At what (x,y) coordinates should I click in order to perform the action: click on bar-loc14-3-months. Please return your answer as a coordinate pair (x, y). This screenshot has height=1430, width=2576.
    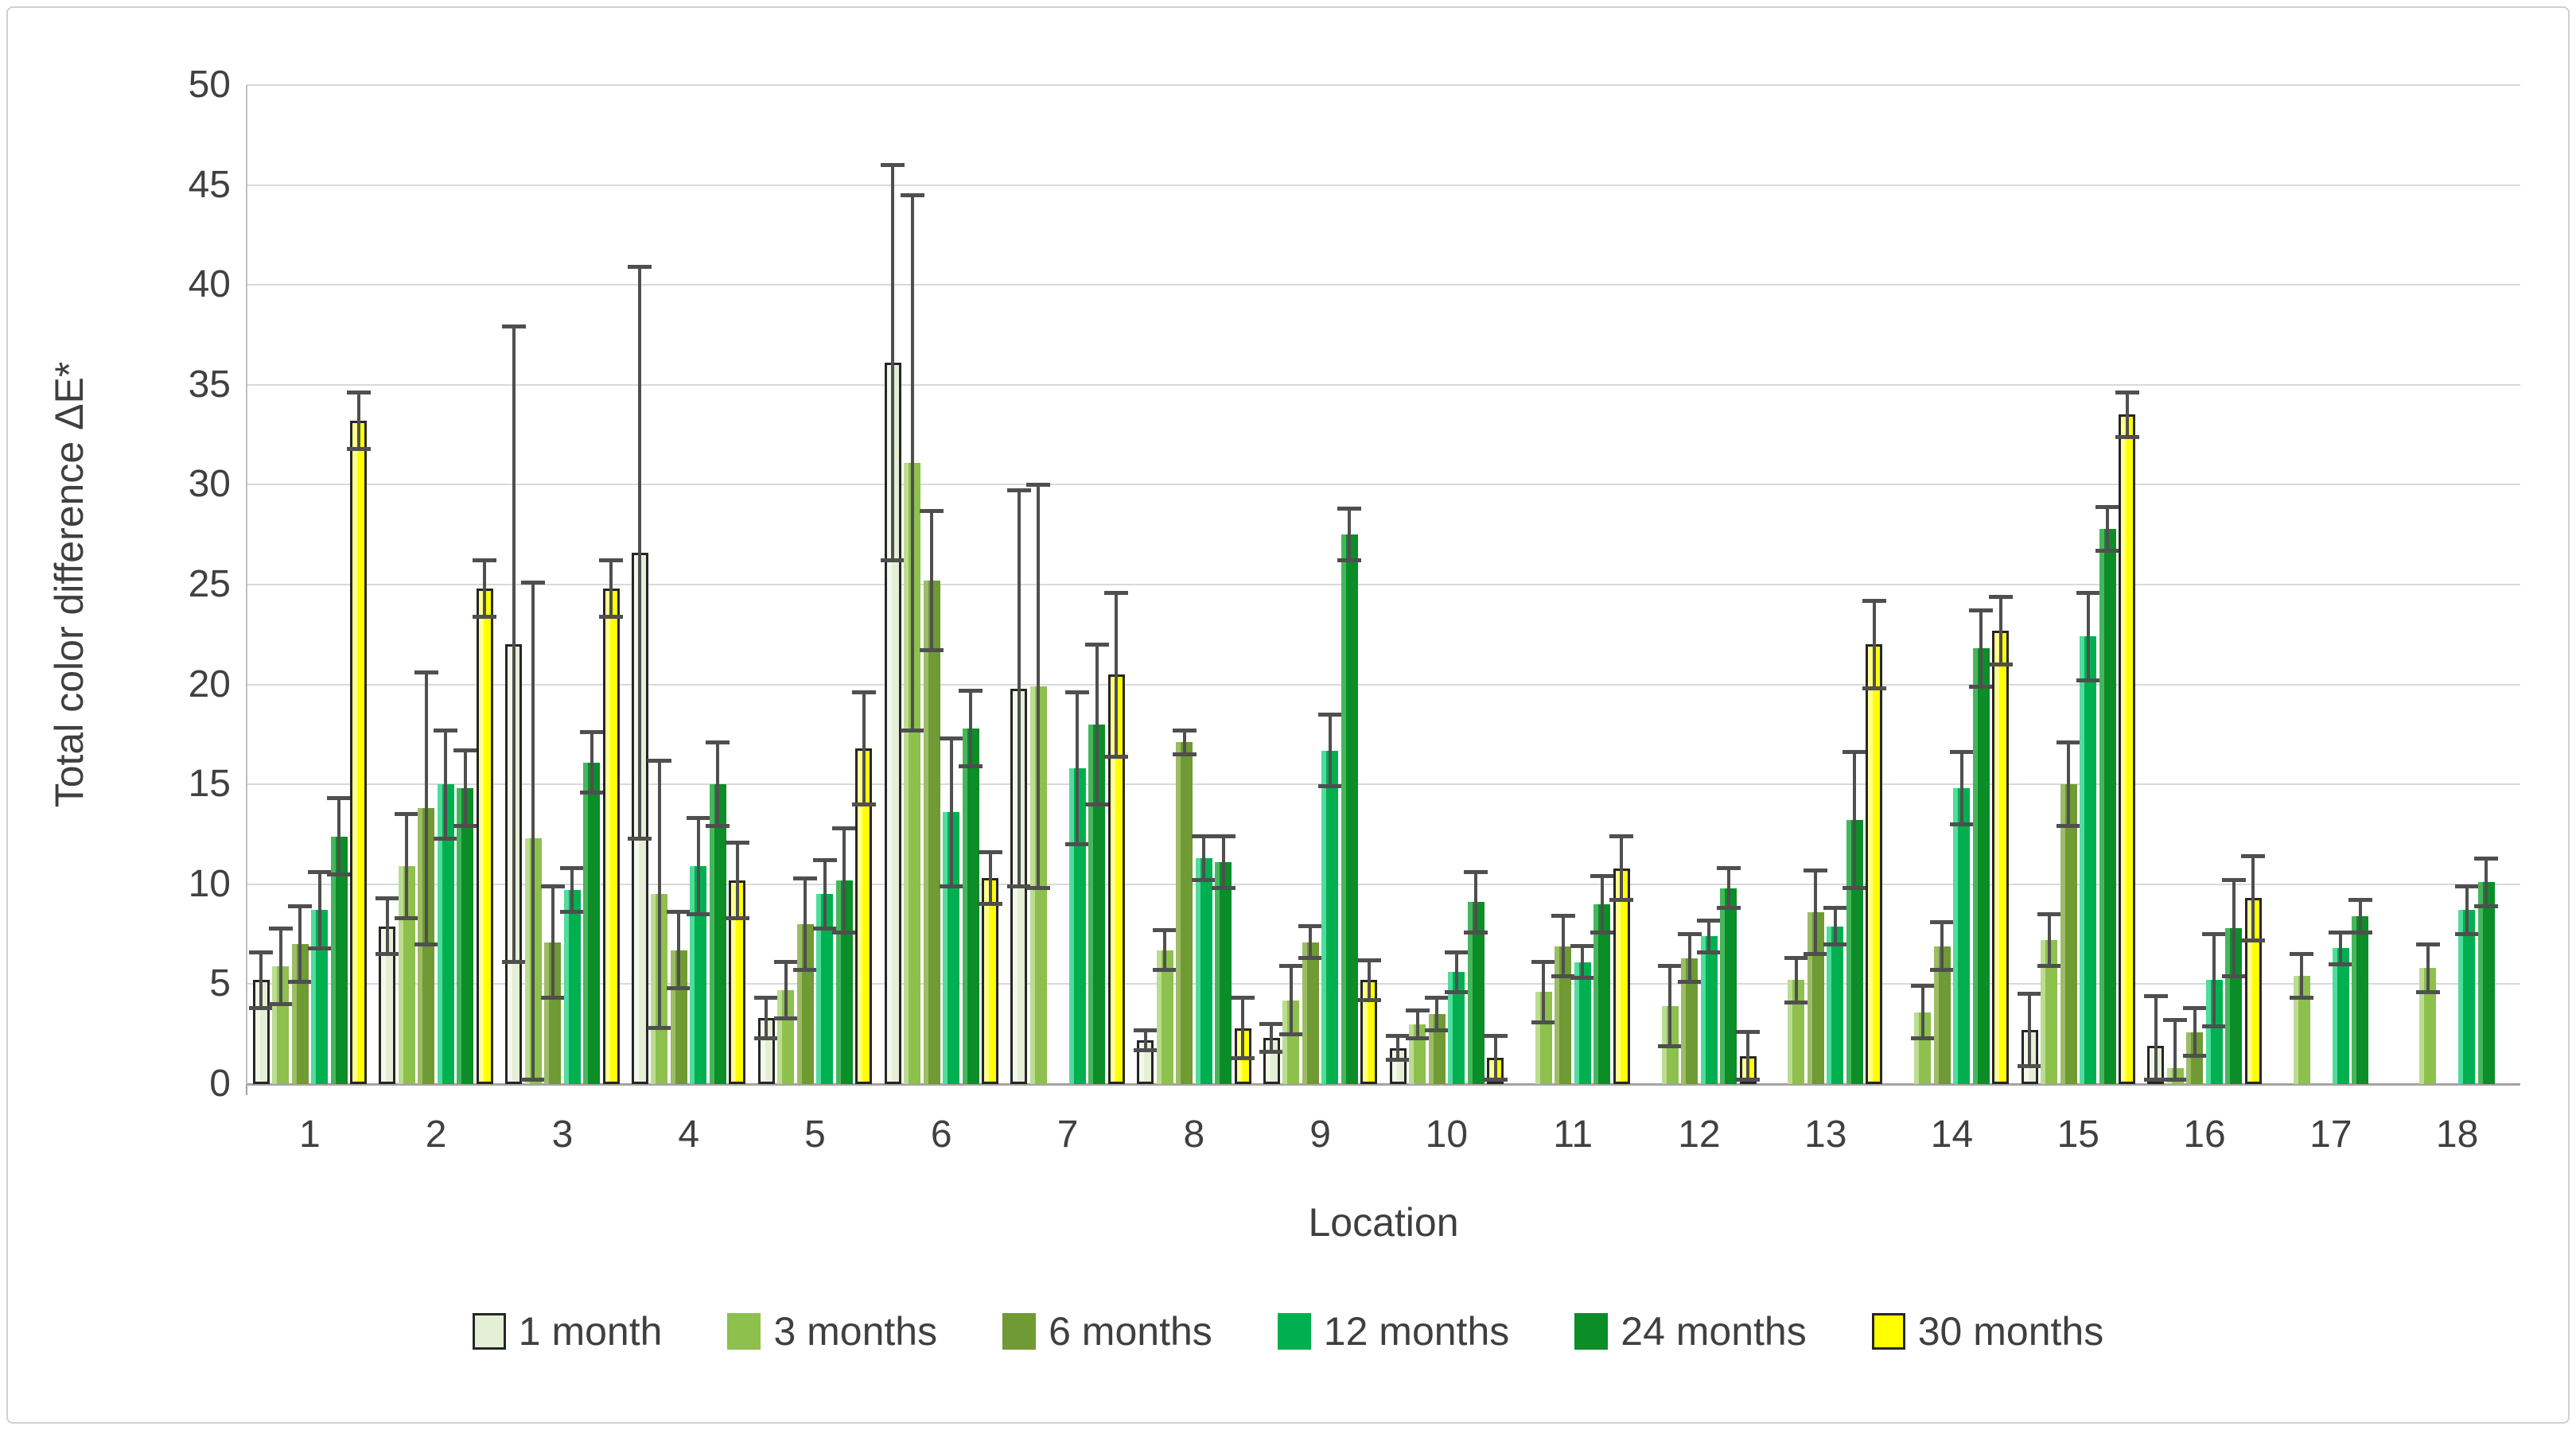
    Looking at the image, I should click on (1923, 1048).